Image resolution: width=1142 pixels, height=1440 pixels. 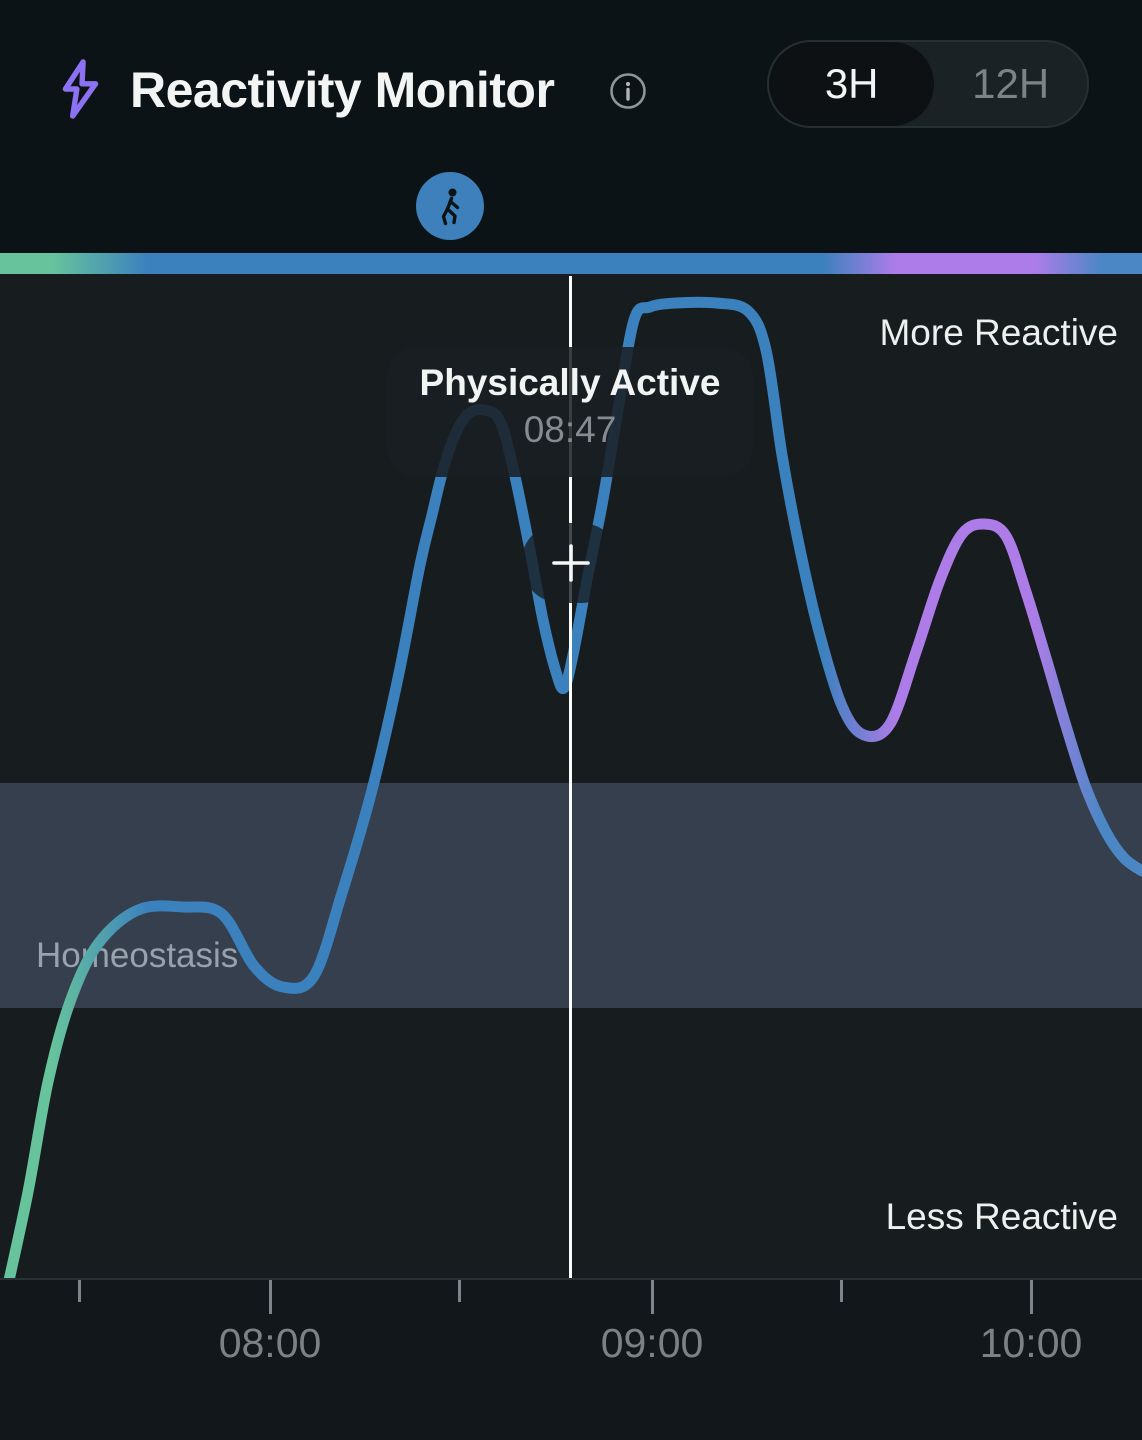 I want to click on time-cursor-line, so click(x=570, y=777).